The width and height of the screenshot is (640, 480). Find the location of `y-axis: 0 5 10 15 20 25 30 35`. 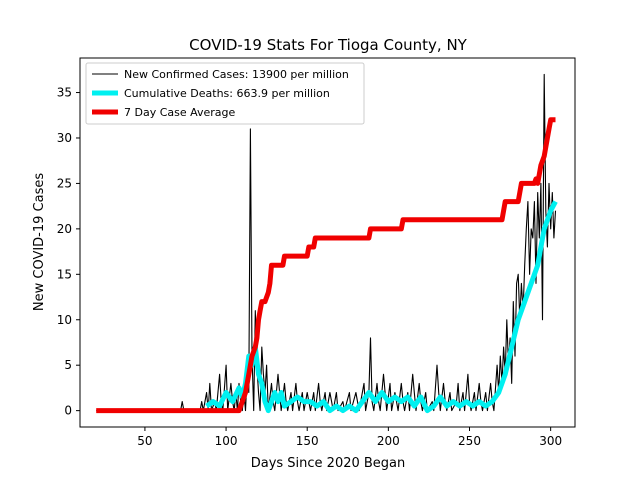

y-axis: 0 5 10 15 20 25 30 35 is located at coordinates (68, 252).